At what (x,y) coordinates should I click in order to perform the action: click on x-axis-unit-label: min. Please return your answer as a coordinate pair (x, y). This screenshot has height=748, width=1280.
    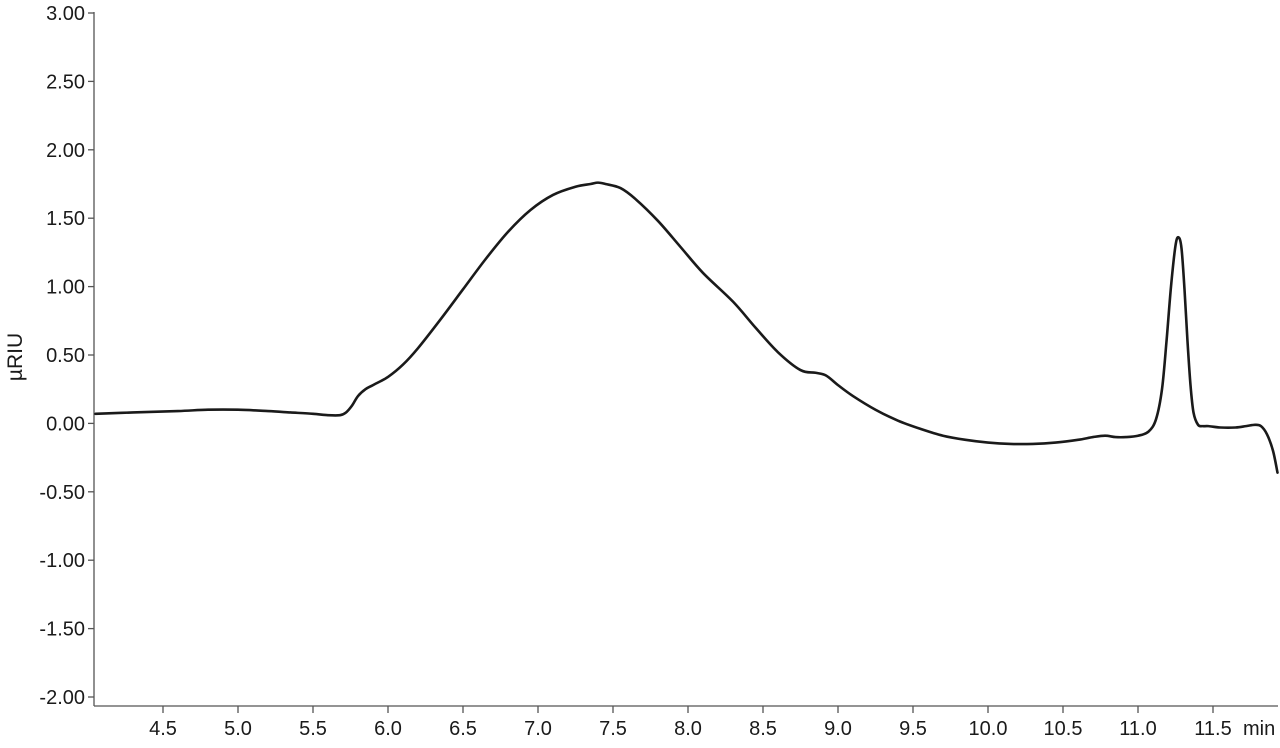
    Looking at the image, I should click on (1259, 729).